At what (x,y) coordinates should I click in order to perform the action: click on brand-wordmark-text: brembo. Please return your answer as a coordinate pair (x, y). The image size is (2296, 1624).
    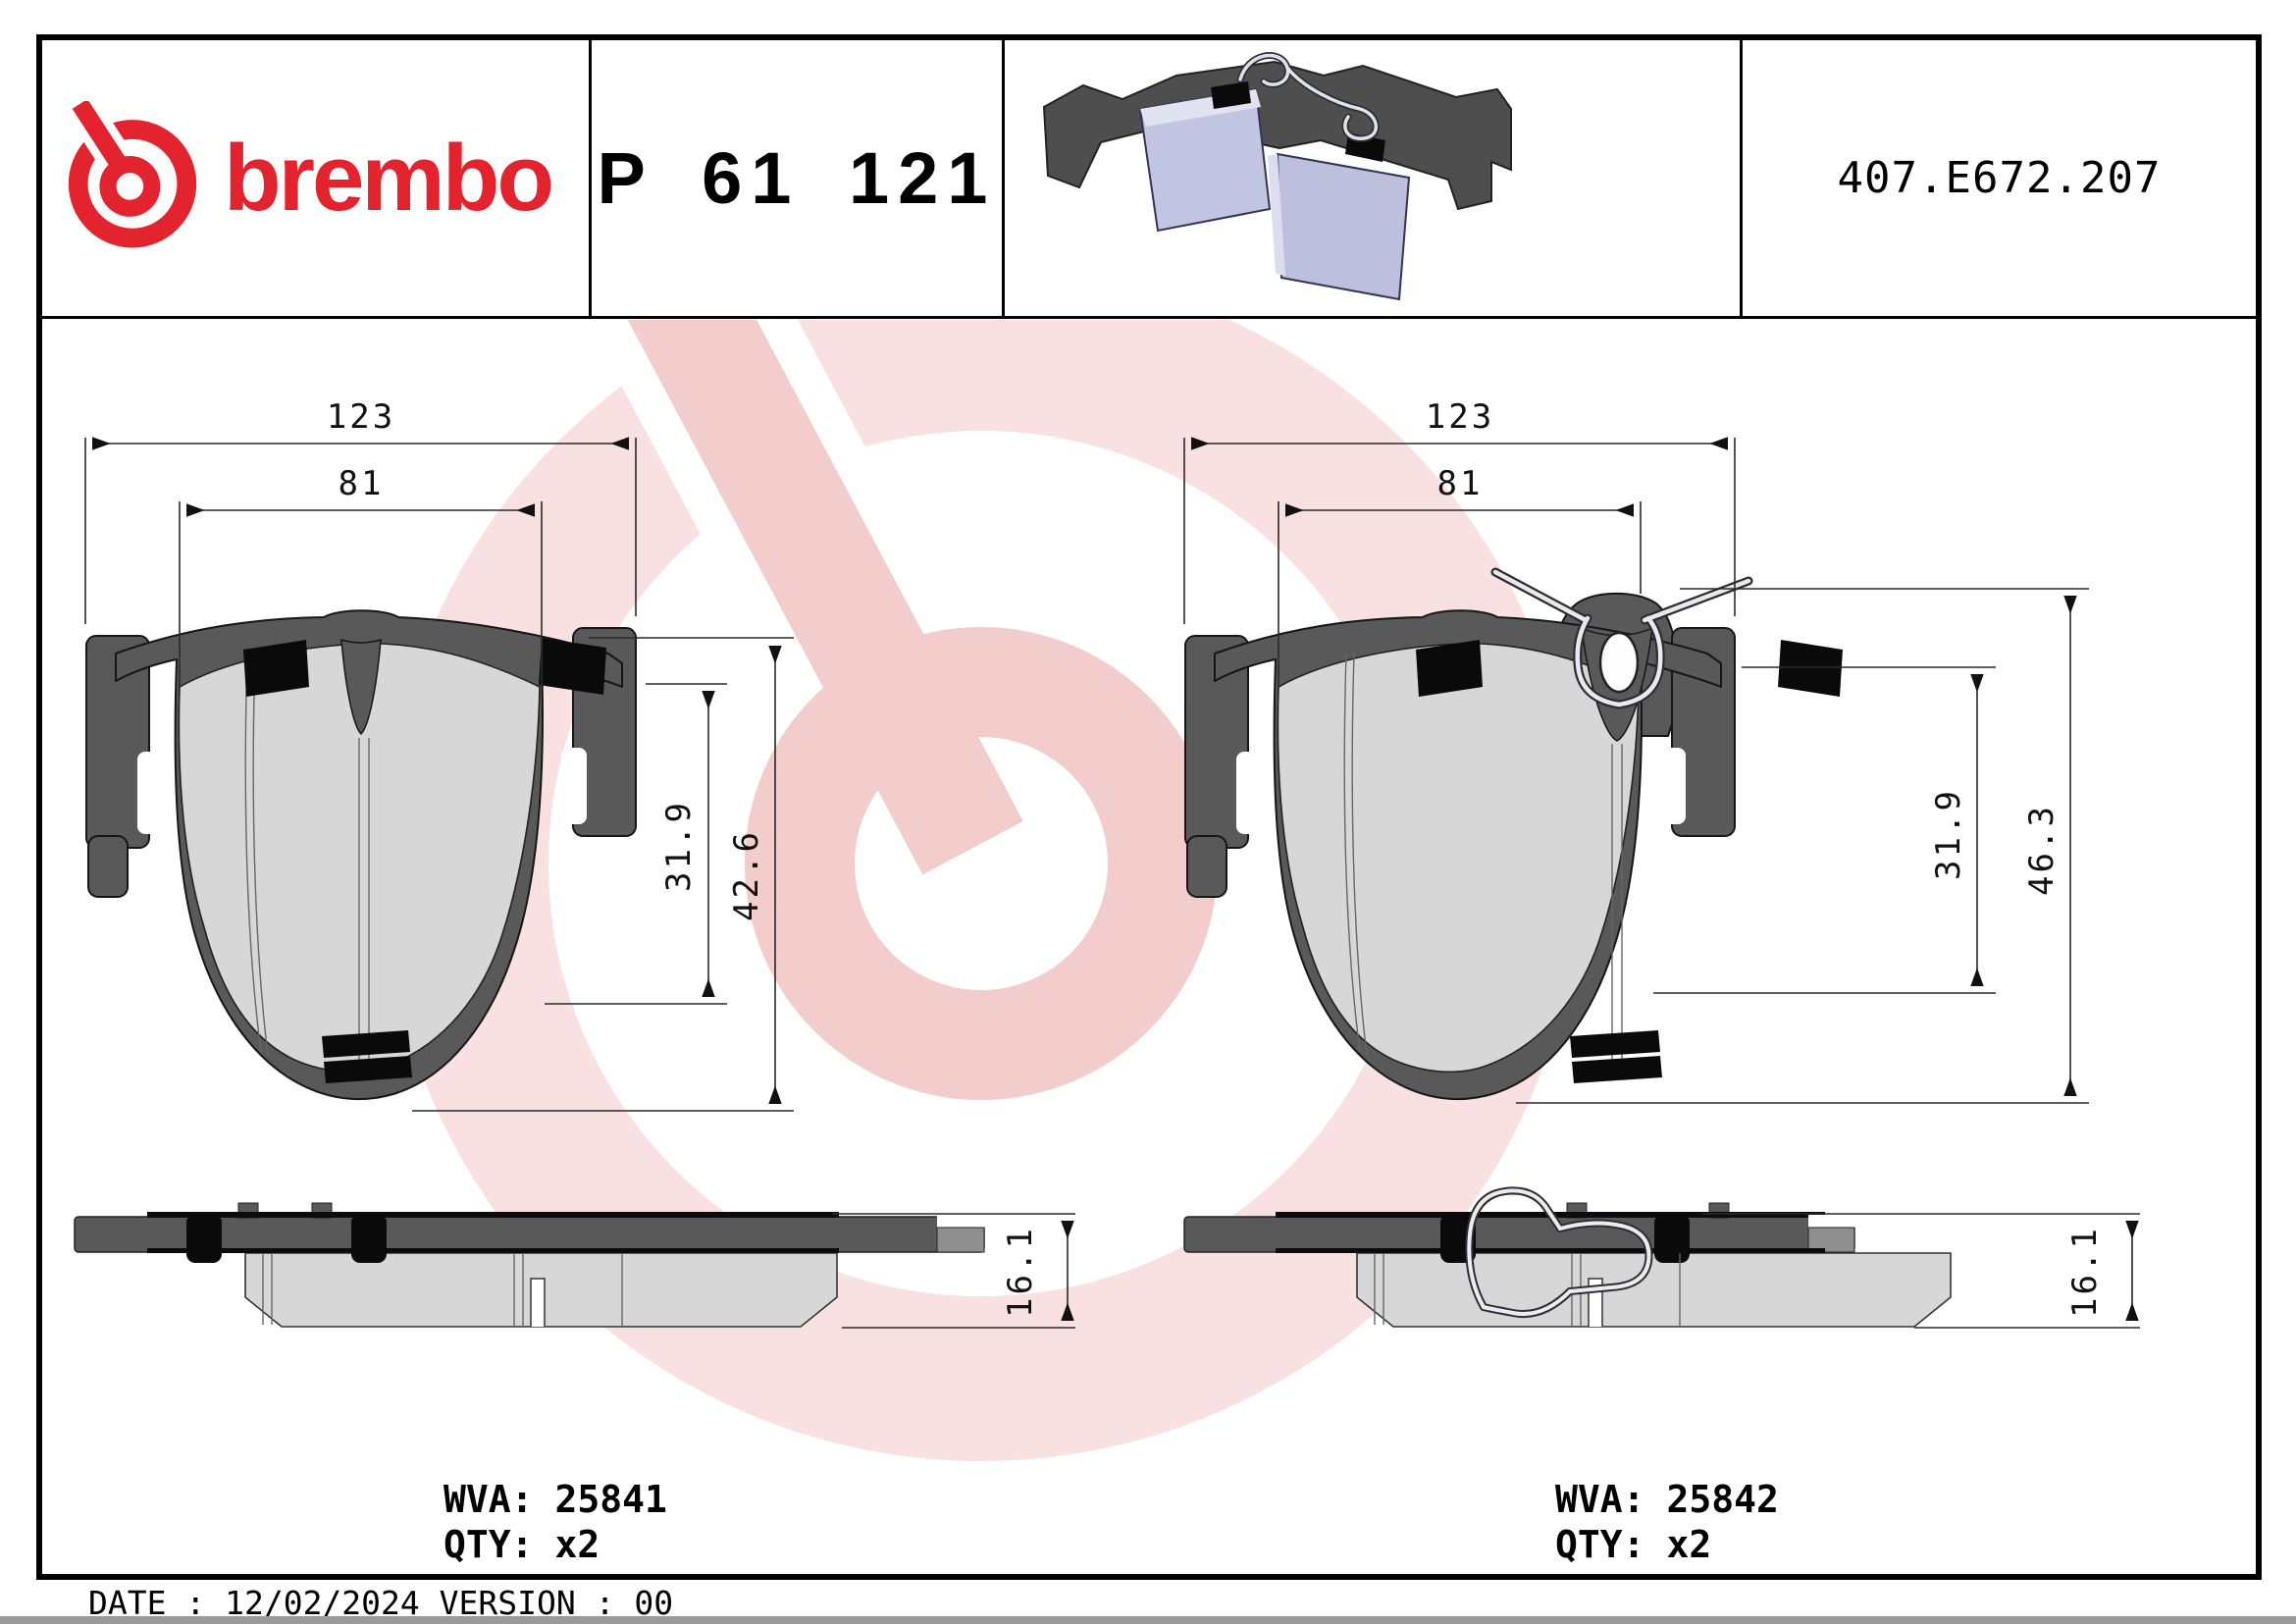
    Looking at the image, I should click on (387, 178).